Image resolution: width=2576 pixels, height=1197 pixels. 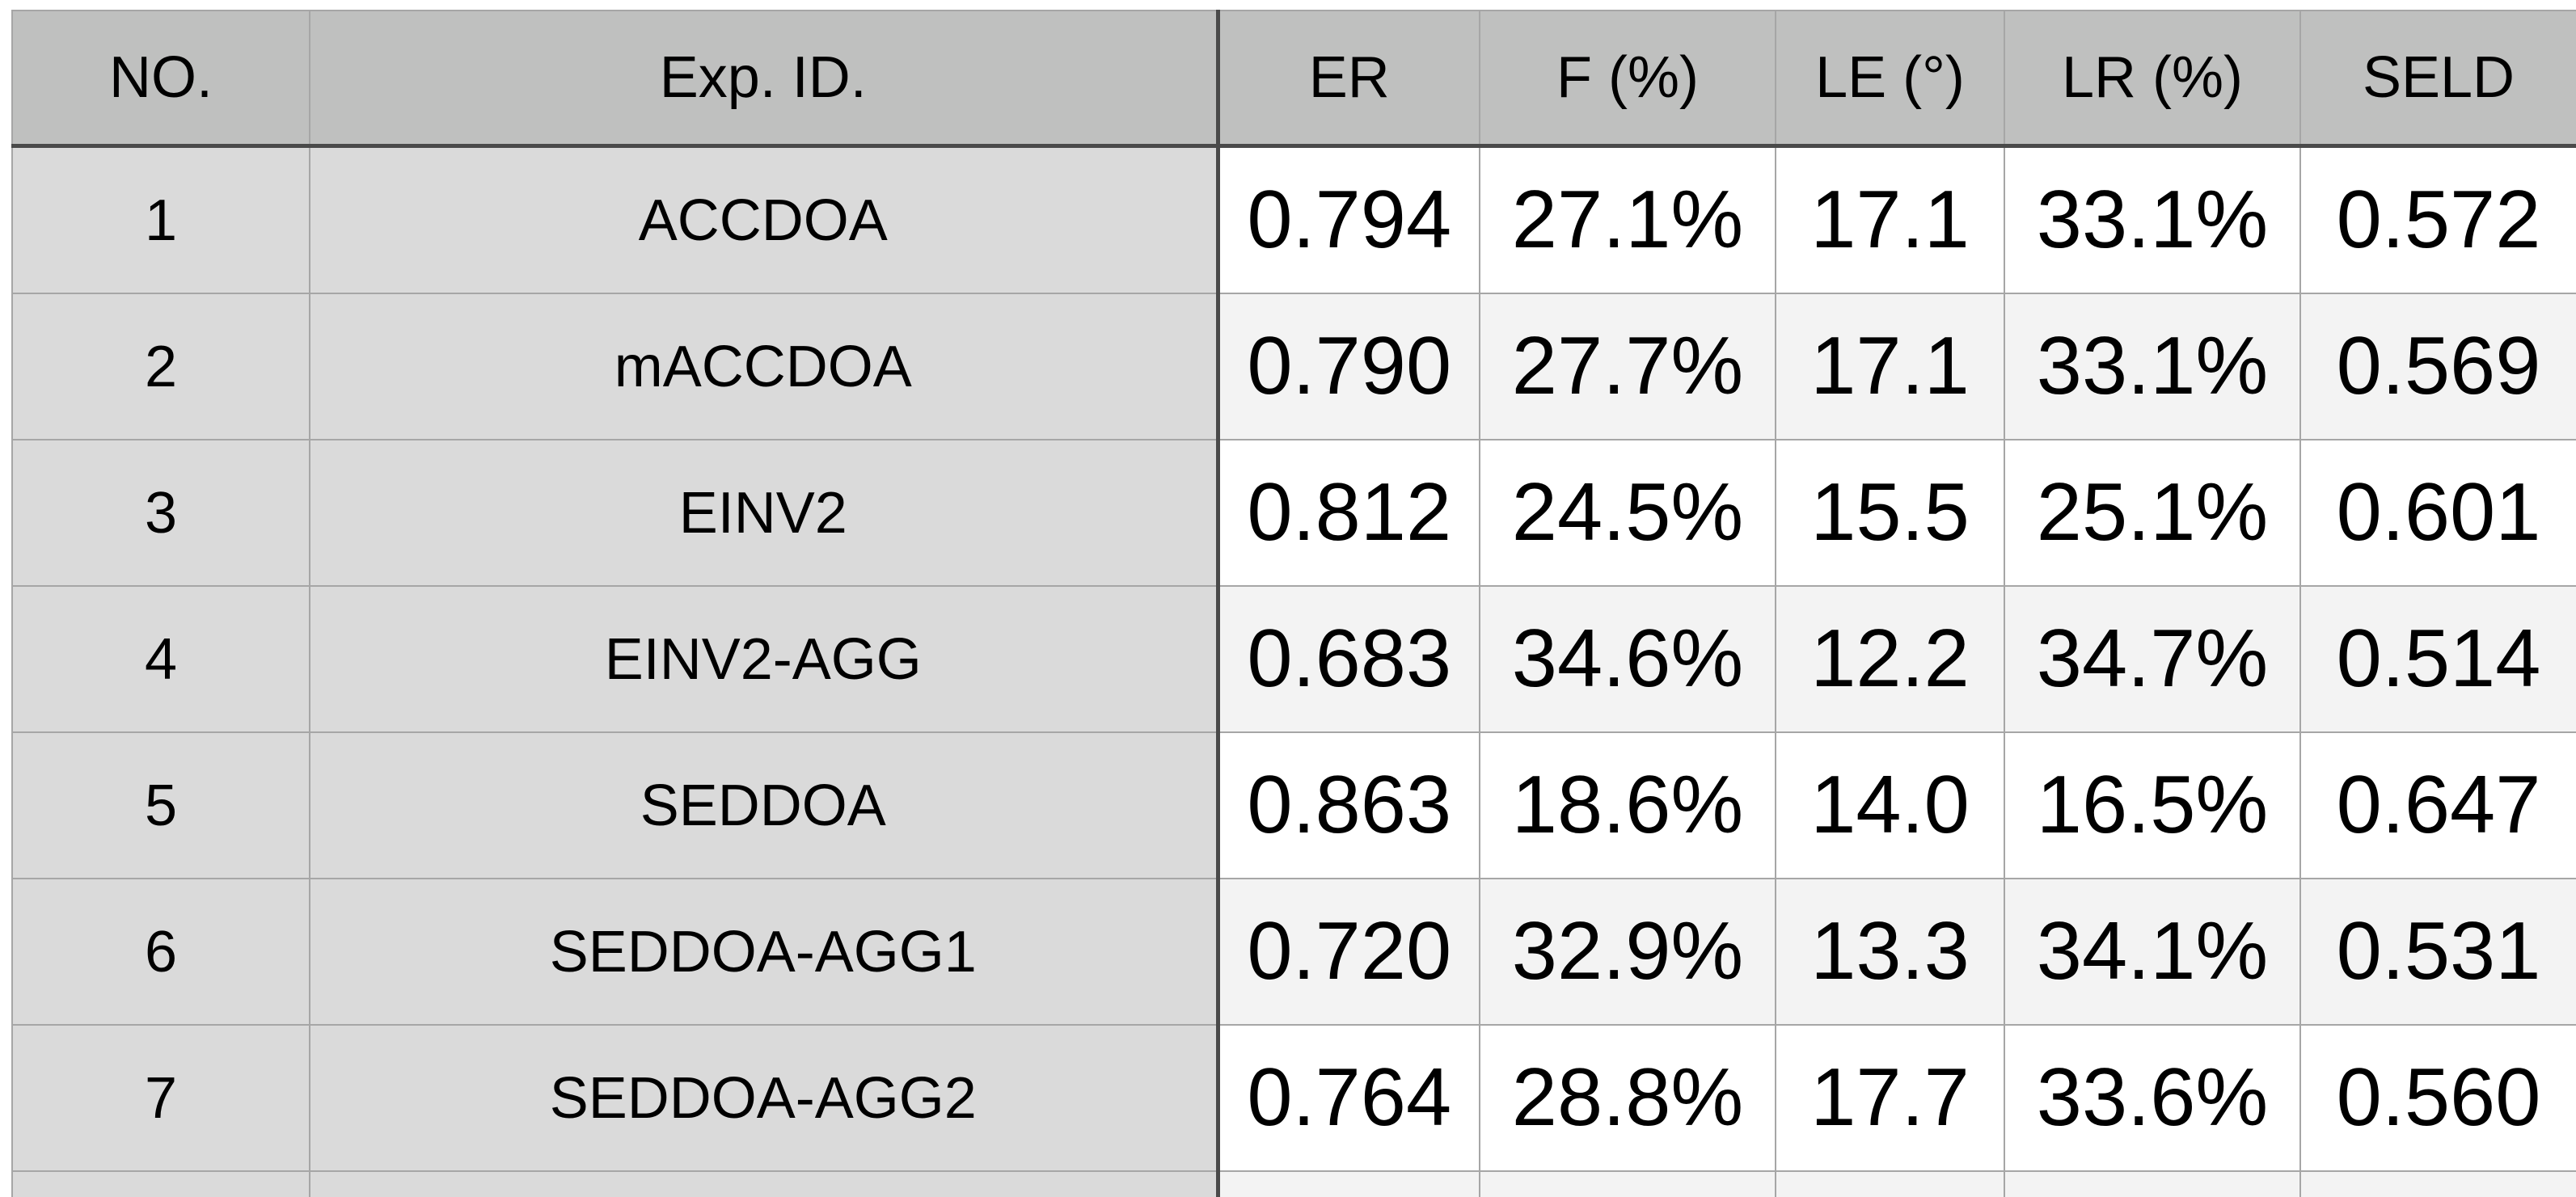 I want to click on cell-f, so click(x=1627, y=1183).